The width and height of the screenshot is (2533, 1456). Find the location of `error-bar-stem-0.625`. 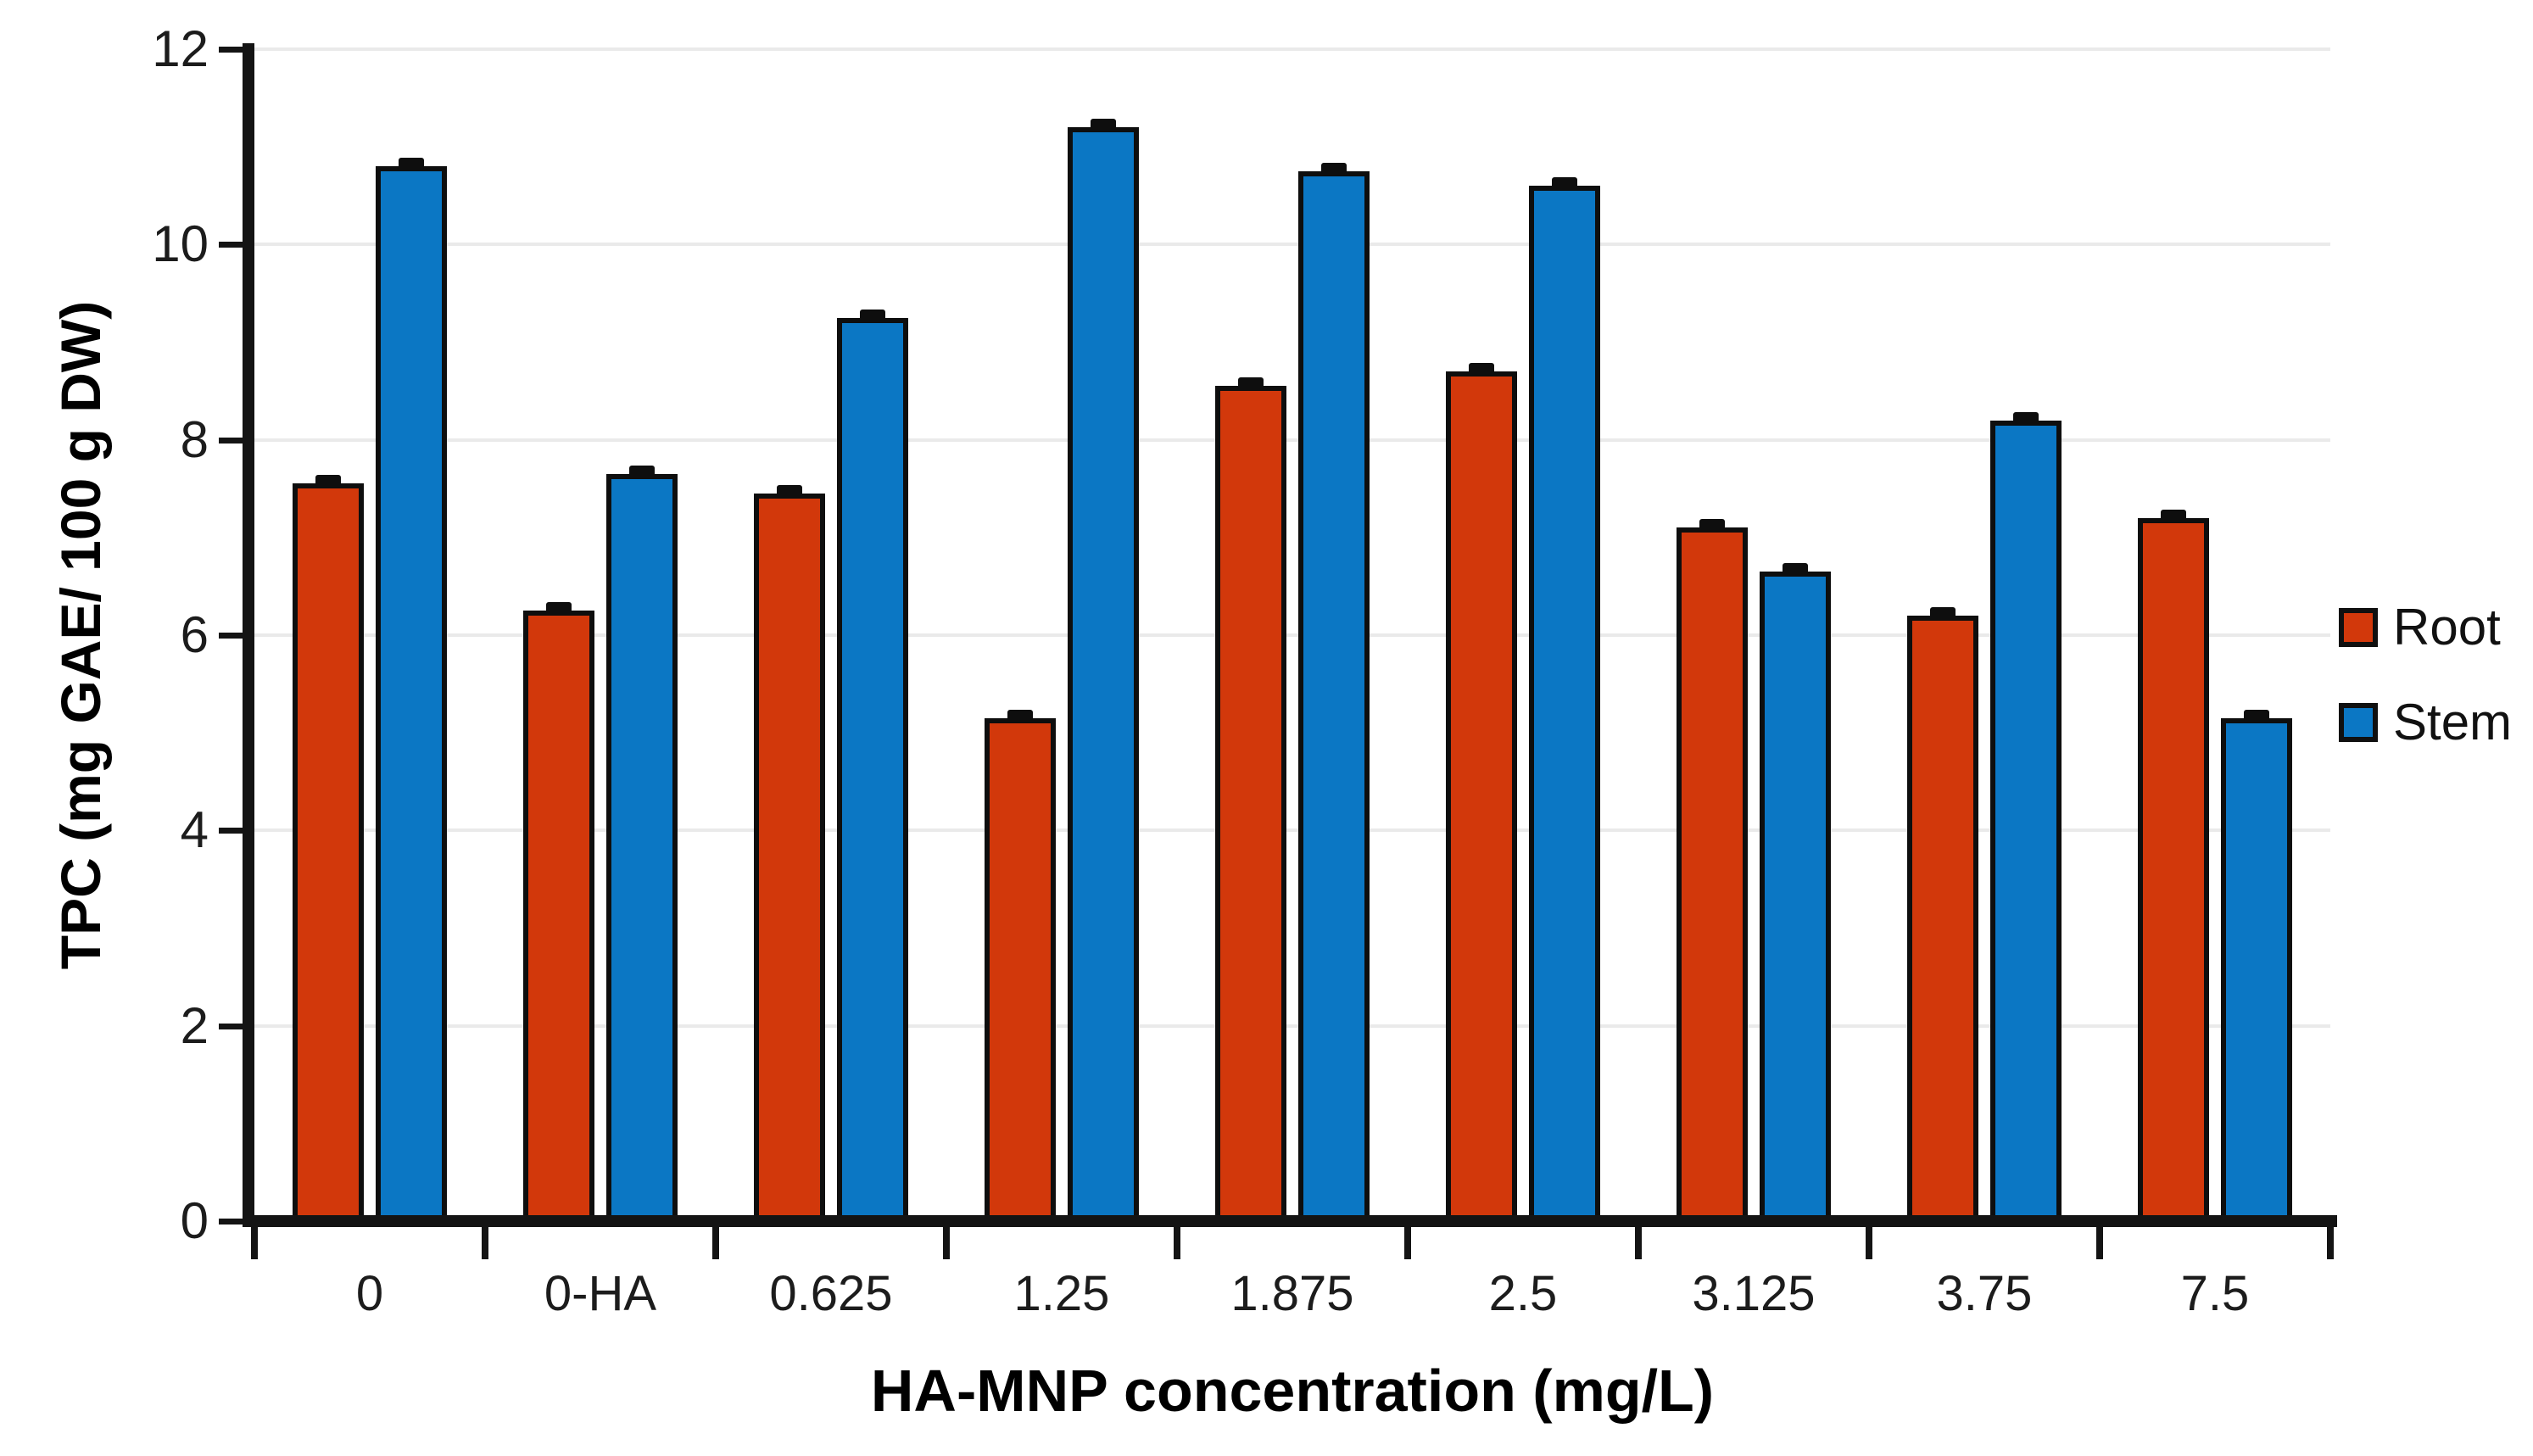

error-bar-stem-0.625 is located at coordinates (872, 316).